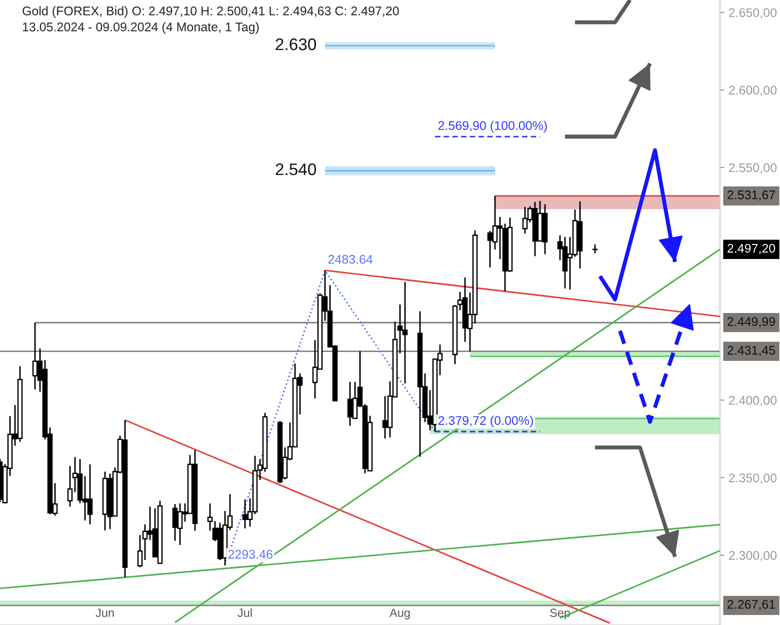 This screenshot has width=780, height=625. What do you see at coordinates (105, 613) in the screenshot?
I see `x-tick-label: Jun` at bounding box center [105, 613].